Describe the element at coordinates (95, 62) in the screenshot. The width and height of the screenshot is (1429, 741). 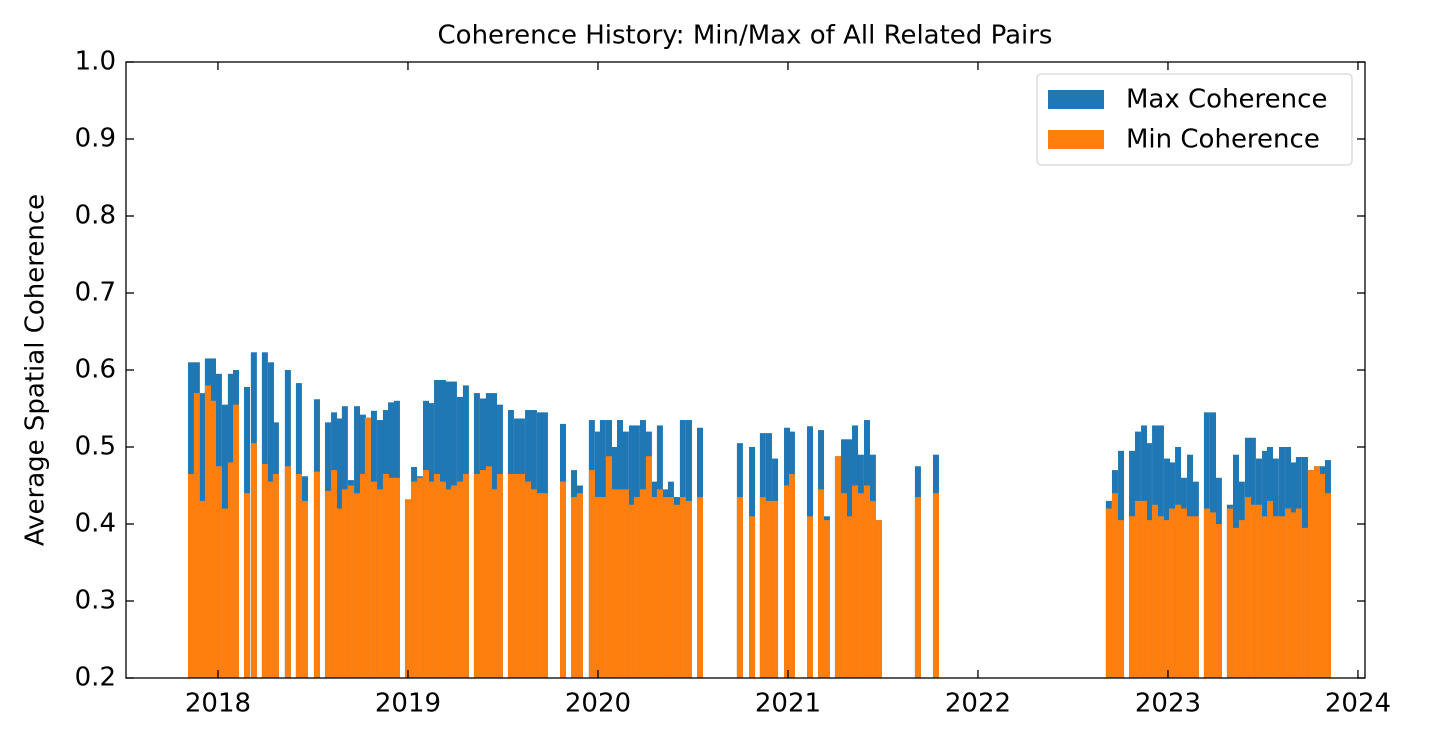
I see `y-tick-label: 1.0` at that location.